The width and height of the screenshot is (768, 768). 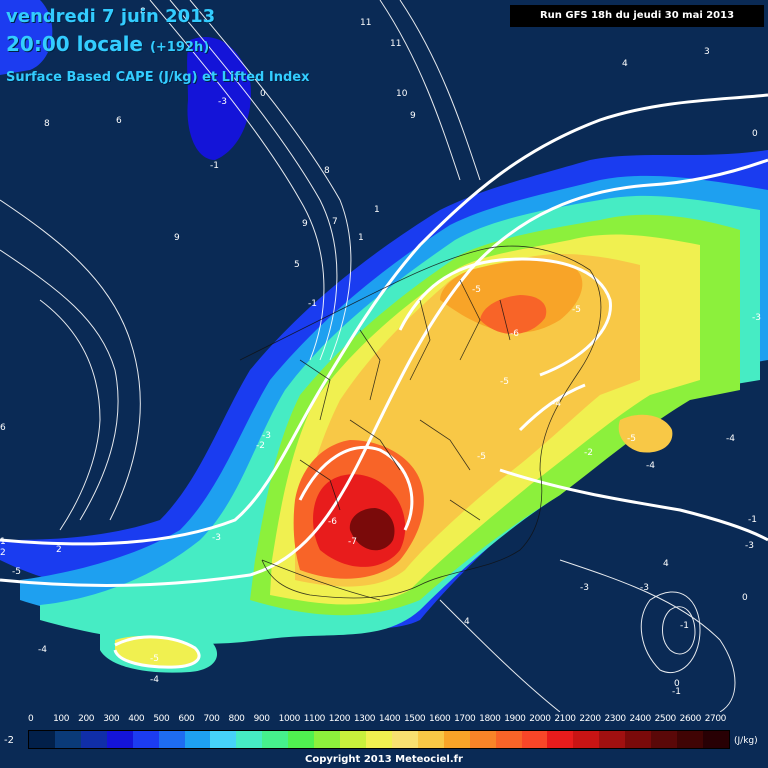 I want to click on legend-label: 2100, so click(x=565, y=719).